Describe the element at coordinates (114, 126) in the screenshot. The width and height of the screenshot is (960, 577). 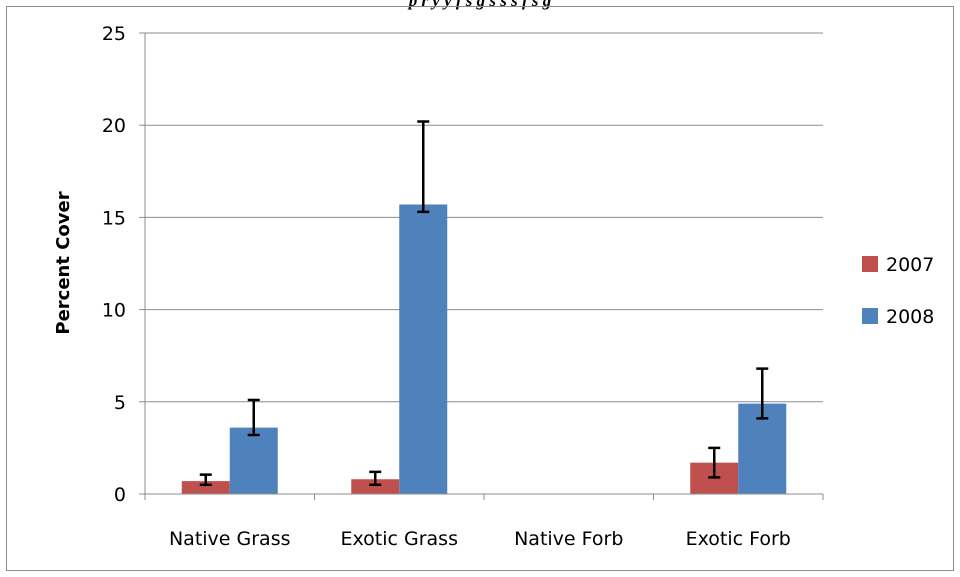
I see `y-tick-label: 20` at that location.